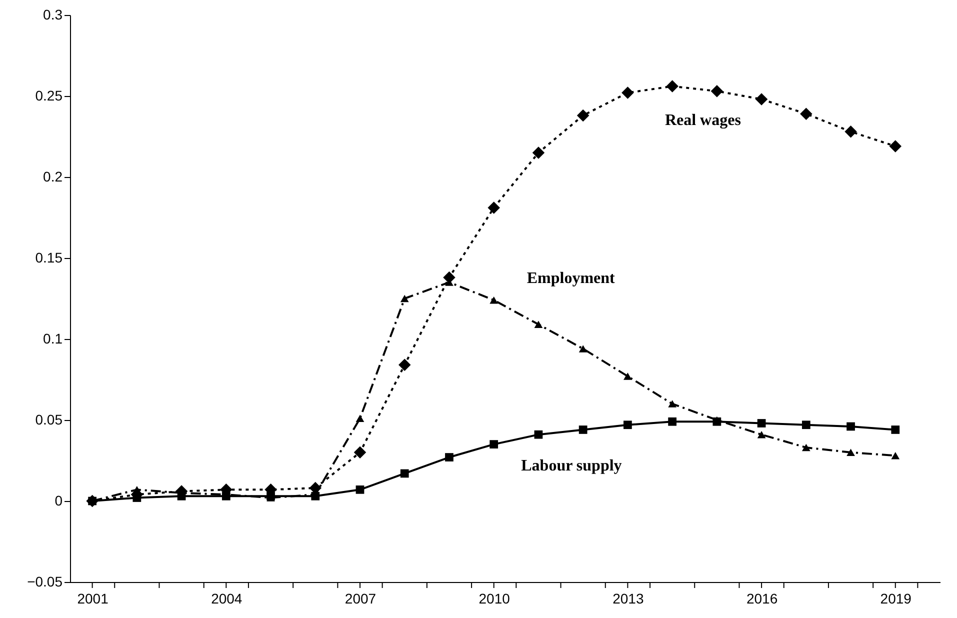  What do you see at coordinates (702, 121) in the screenshot?
I see `series-label: Real wages` at bounding box center [702, 121].